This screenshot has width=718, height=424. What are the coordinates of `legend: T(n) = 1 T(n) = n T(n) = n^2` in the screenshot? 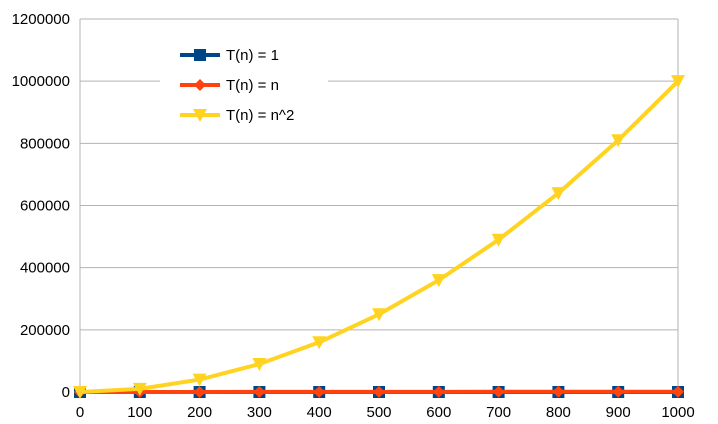 It's located at (244, 88).